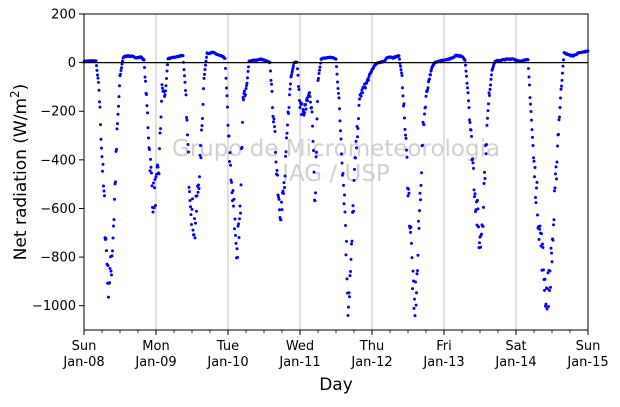 The width and height of the screenshot is (620, 407). What do you see at coordinates (58, 161) in the screenshot?
I see `y-axis-ticks: 200 0 −200 −400 −600 −800 −1000` at bounding box center [58, 161].